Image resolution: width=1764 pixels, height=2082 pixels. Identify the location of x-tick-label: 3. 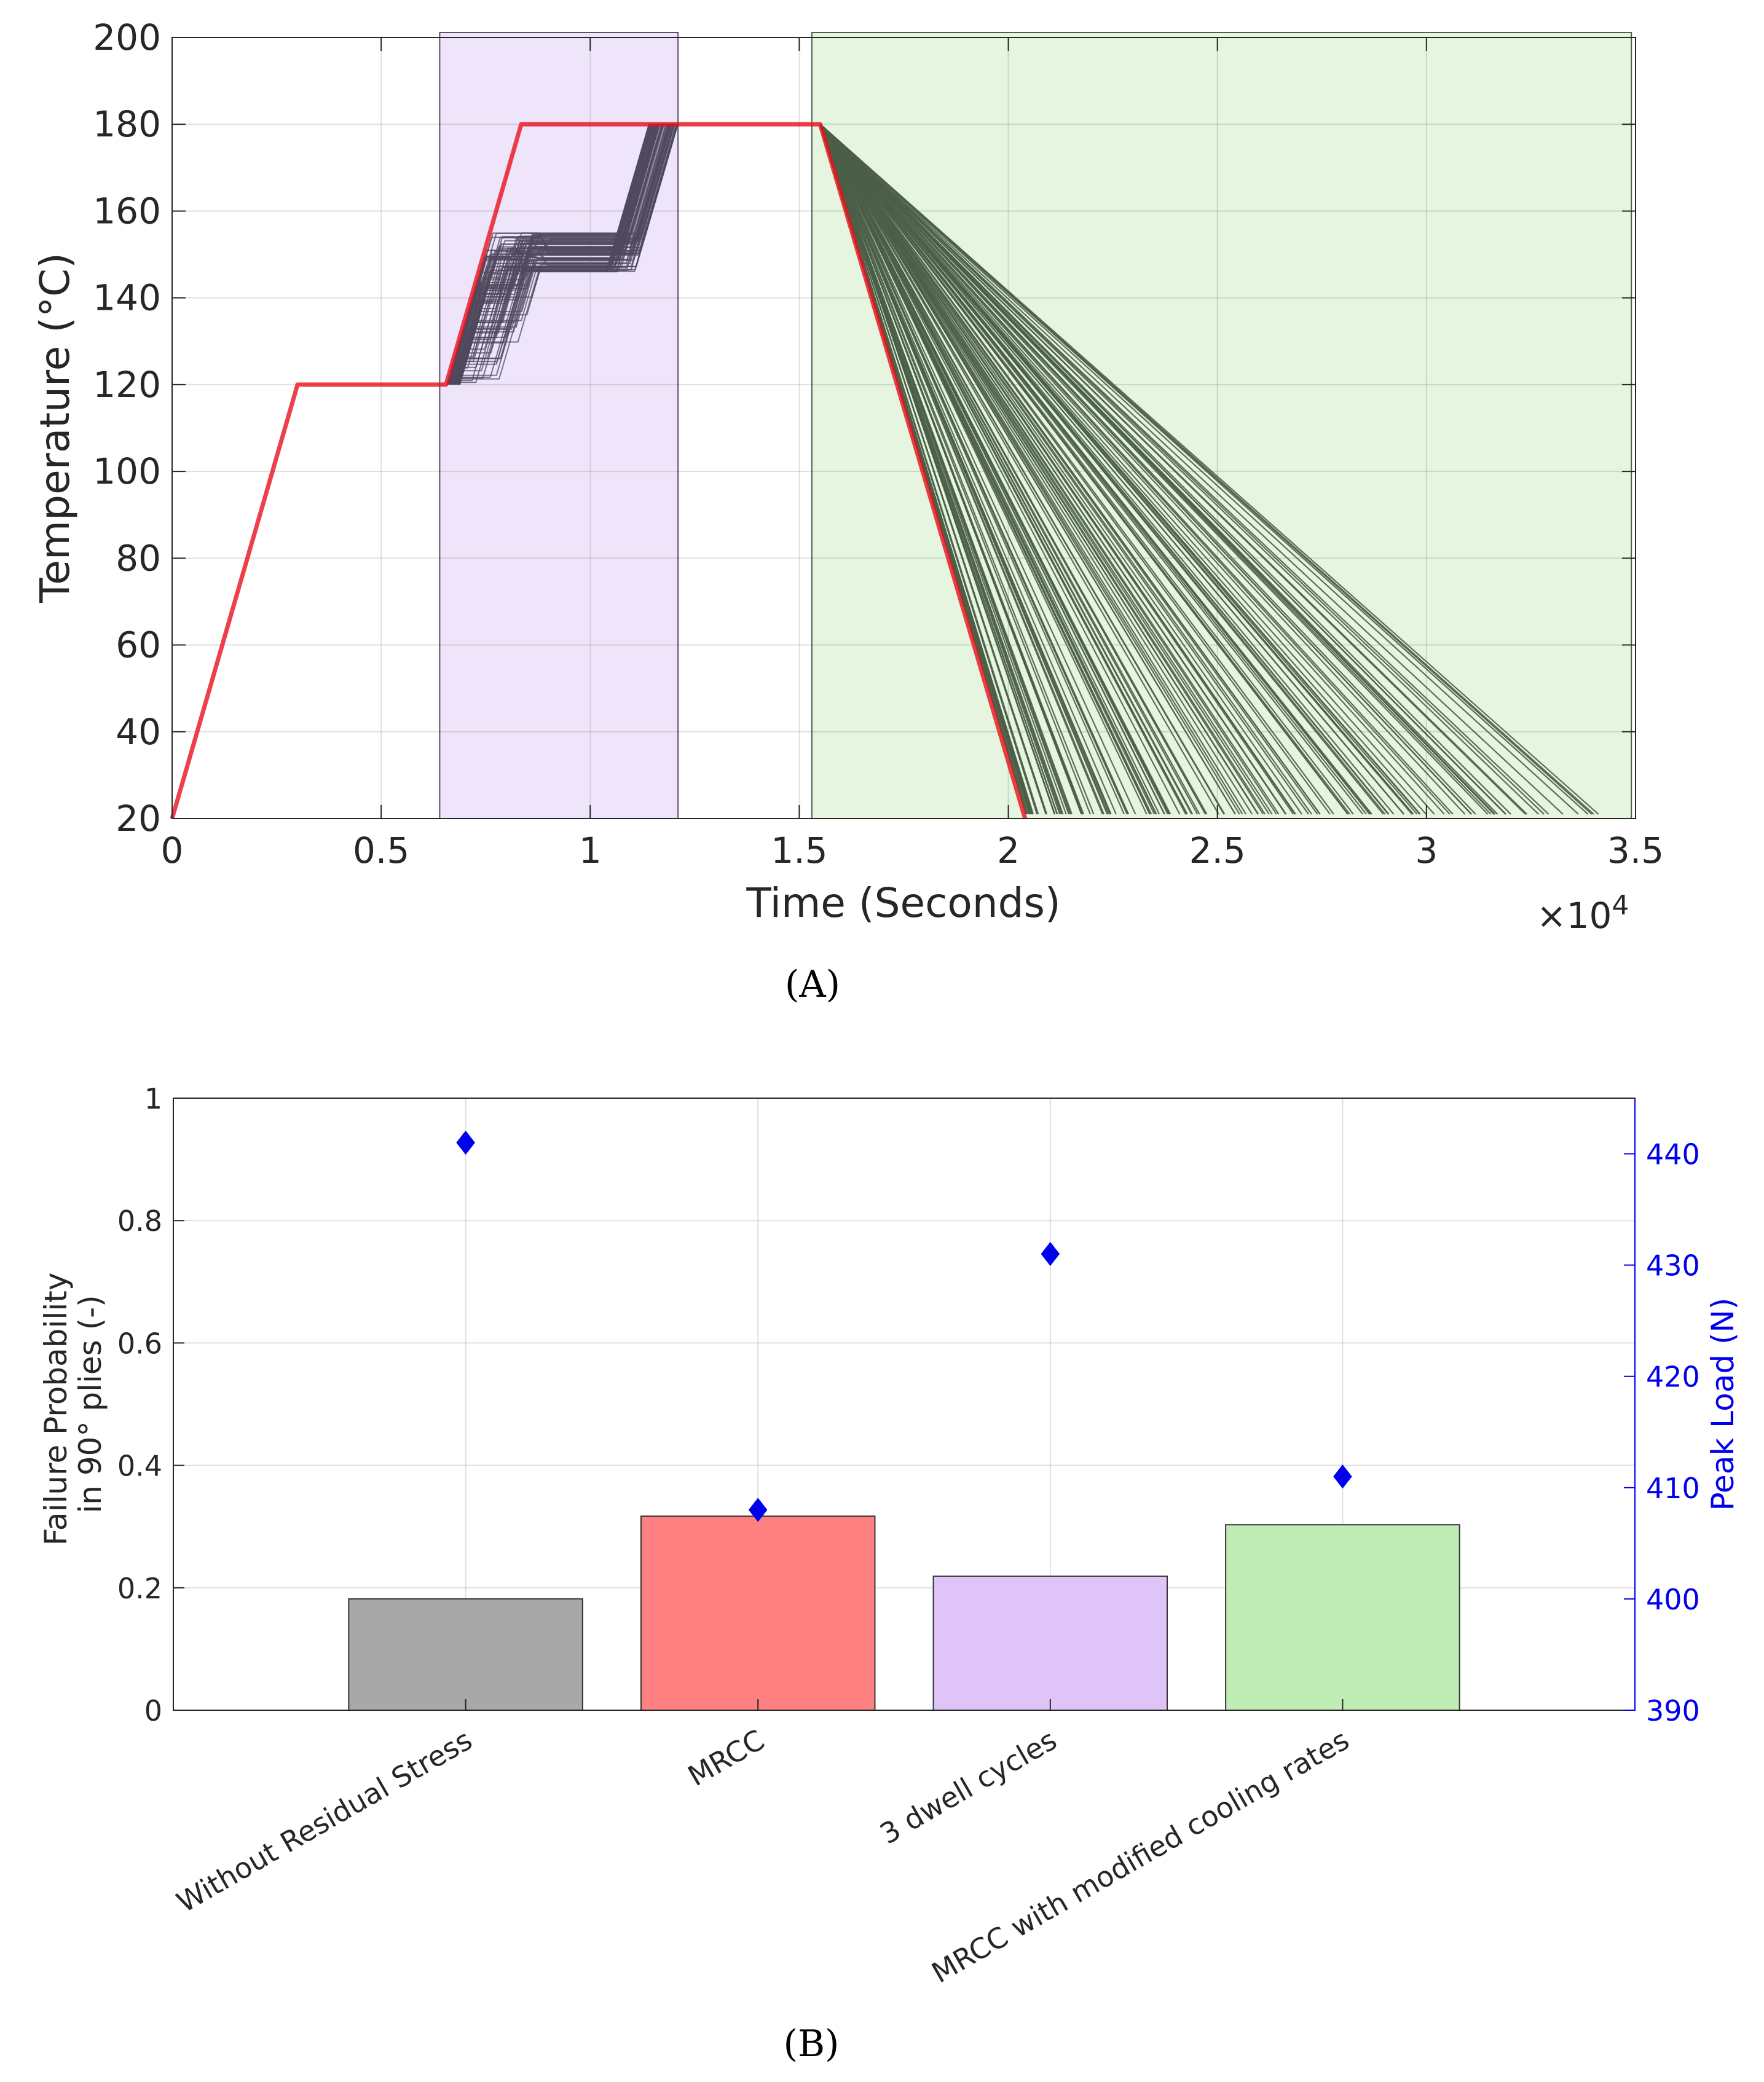
(1426, 850).